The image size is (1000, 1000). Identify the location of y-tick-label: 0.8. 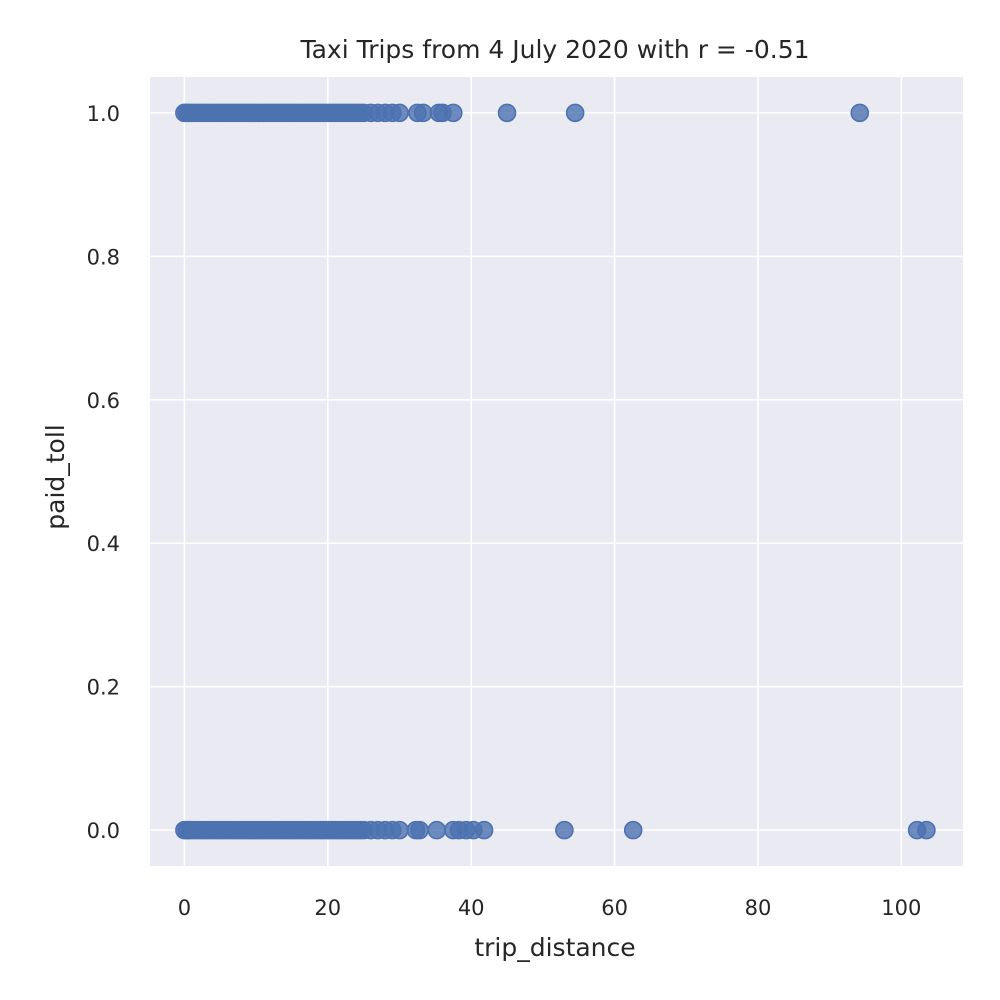
(103, 257).